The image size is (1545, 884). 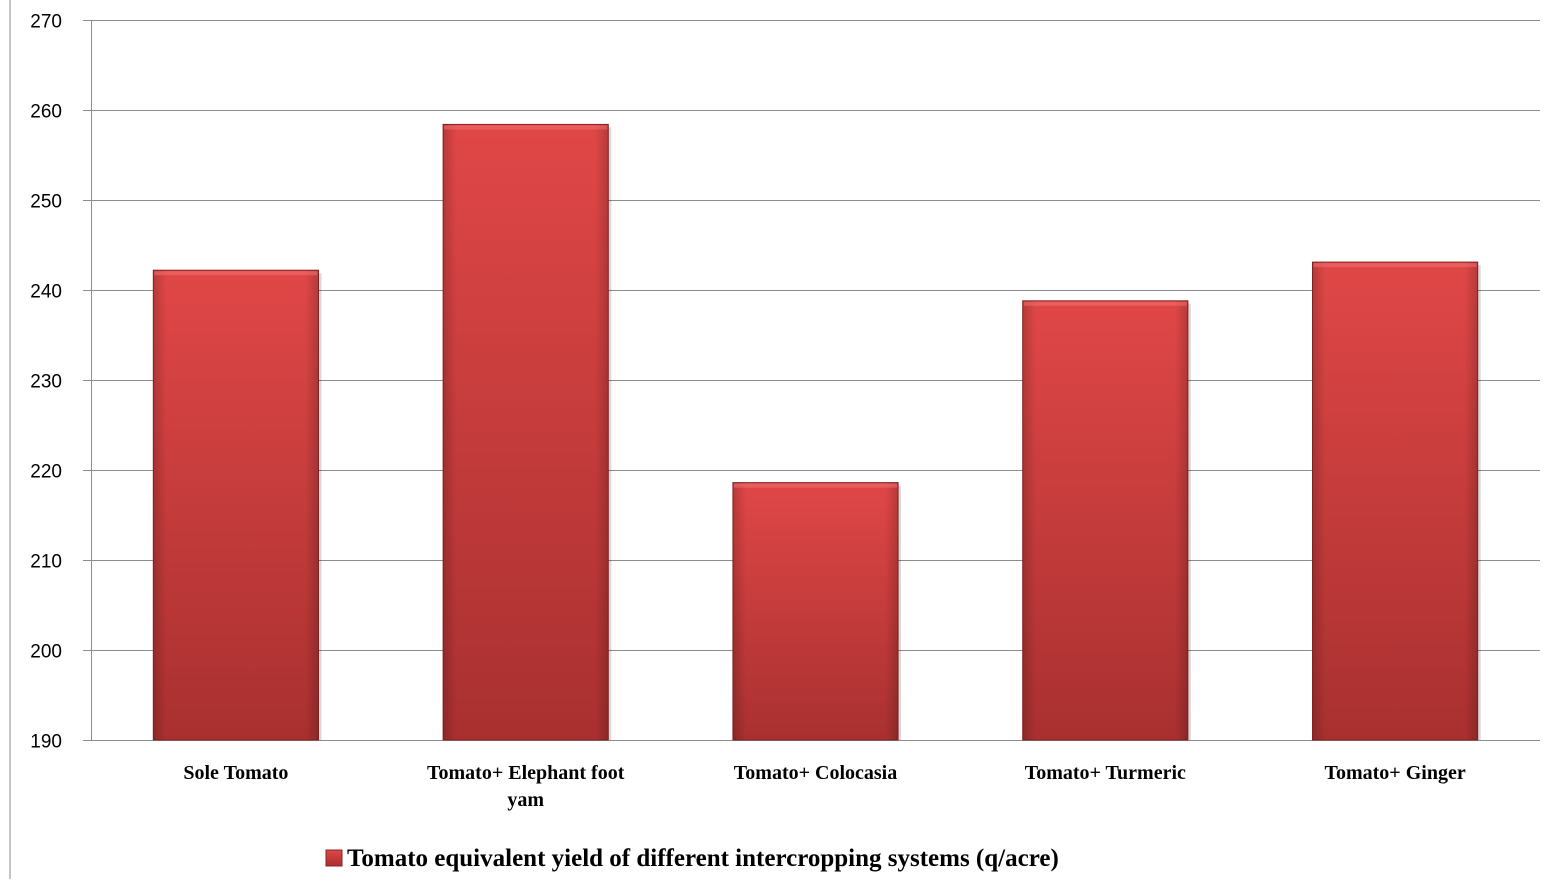 I want to click on y-tick-label: 240, so click(x=46, y=292).